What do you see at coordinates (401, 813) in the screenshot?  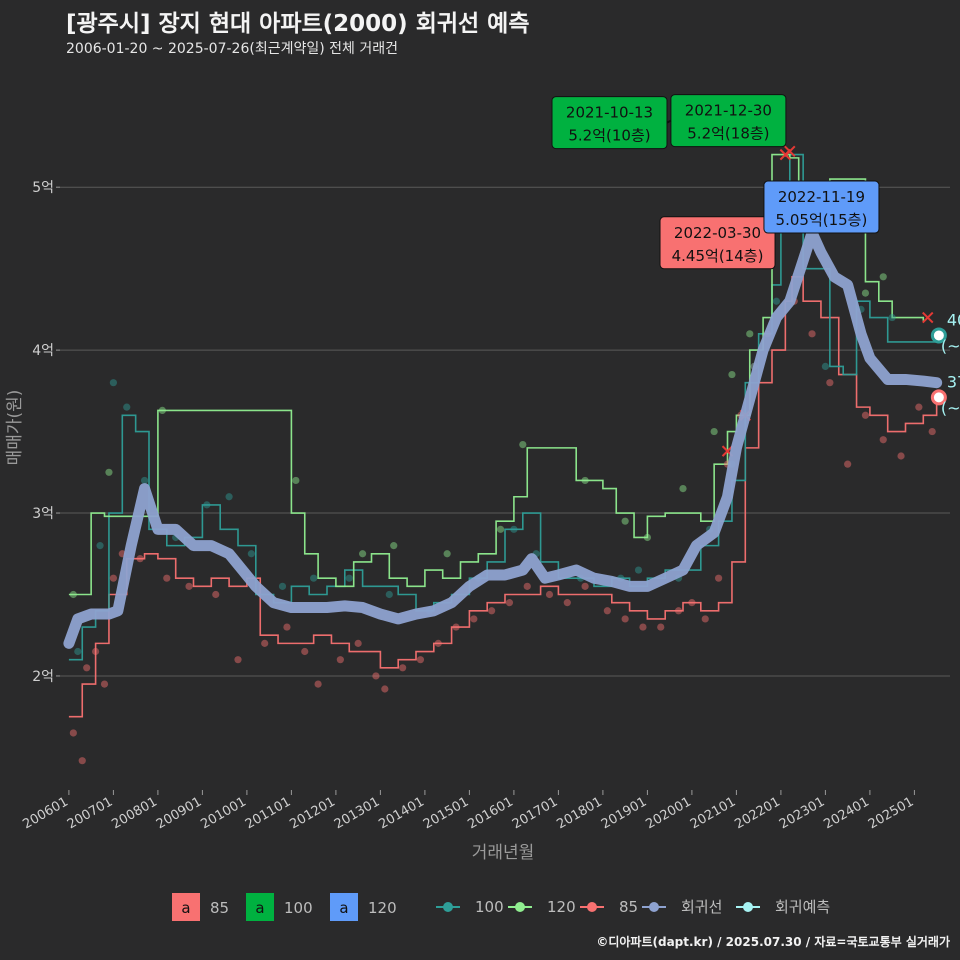 I see `x-tick-label: 201401` at bounding box center [401, 813].